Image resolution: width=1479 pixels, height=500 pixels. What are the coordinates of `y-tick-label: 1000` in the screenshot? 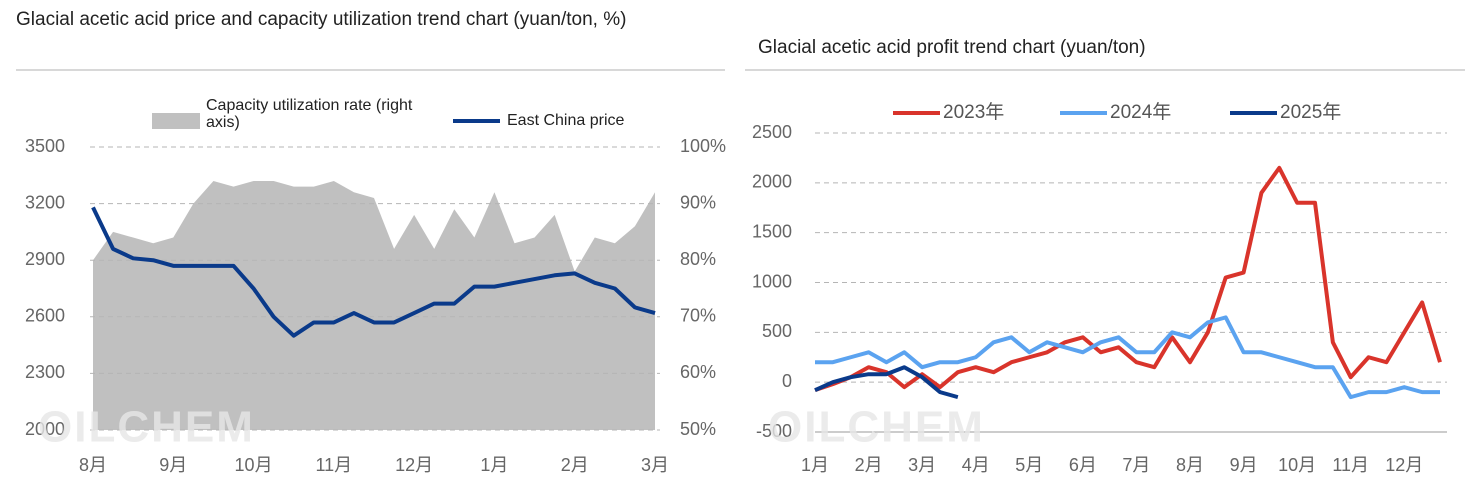 It's located at (772, 281).